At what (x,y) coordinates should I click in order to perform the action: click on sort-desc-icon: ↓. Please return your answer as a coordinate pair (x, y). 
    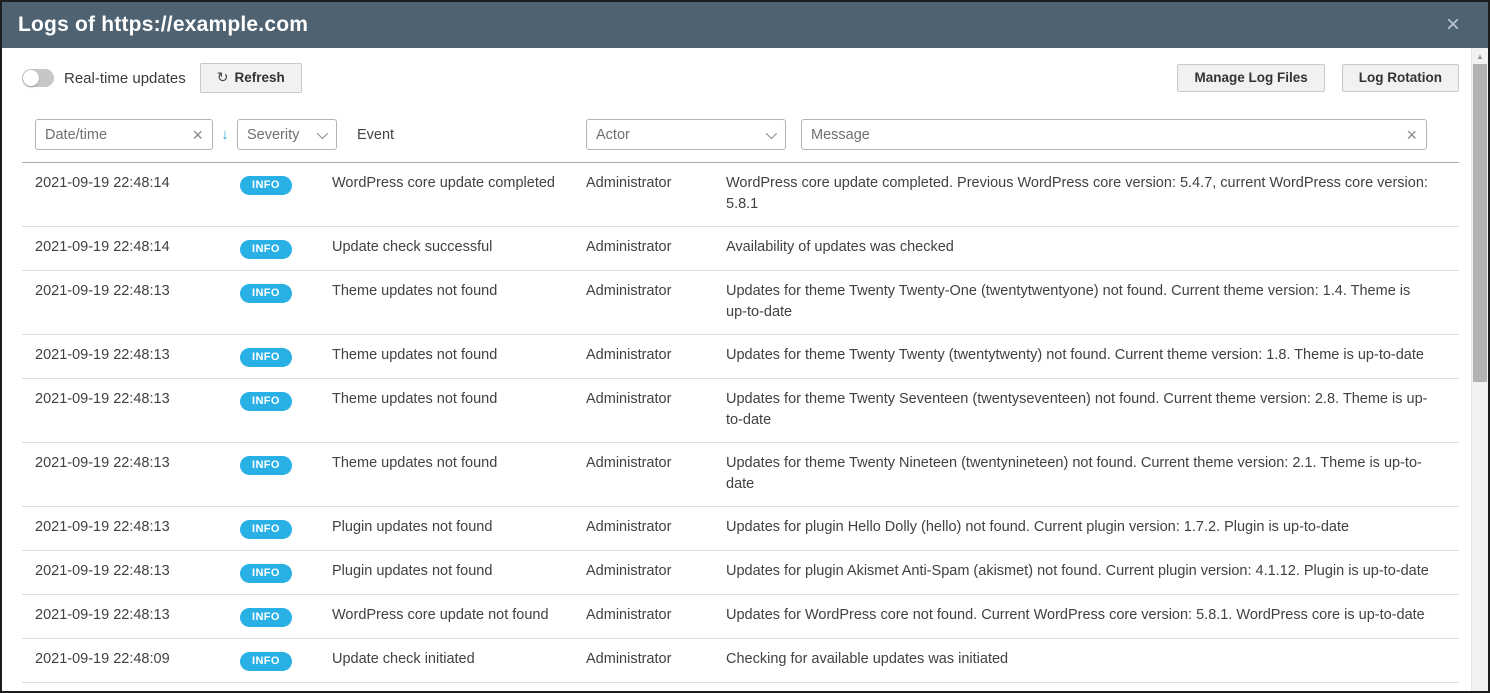
    Looking at the image, I should click on (225, 134).